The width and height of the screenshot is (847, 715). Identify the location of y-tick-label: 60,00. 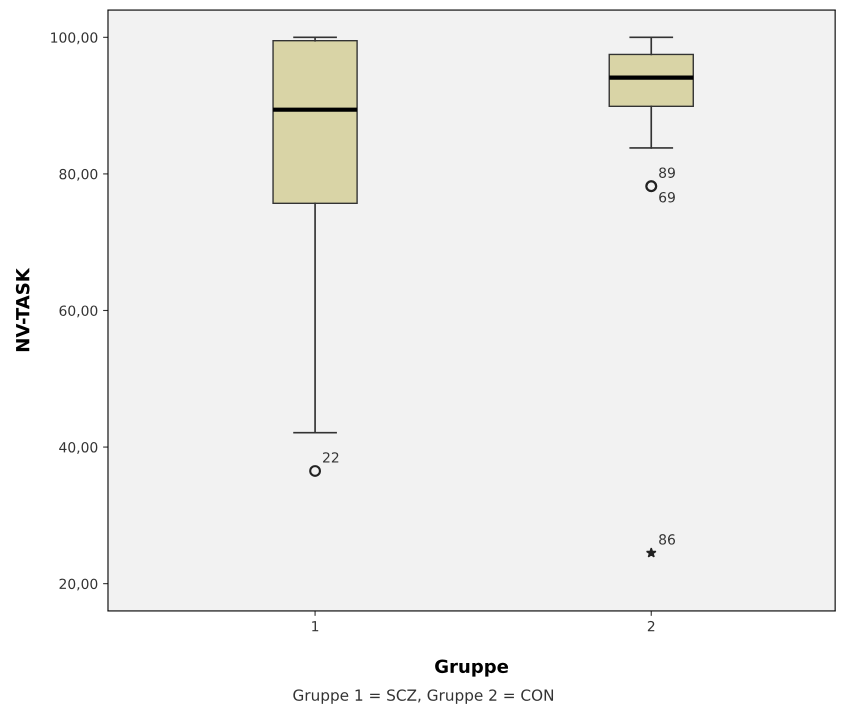
(78, 311).